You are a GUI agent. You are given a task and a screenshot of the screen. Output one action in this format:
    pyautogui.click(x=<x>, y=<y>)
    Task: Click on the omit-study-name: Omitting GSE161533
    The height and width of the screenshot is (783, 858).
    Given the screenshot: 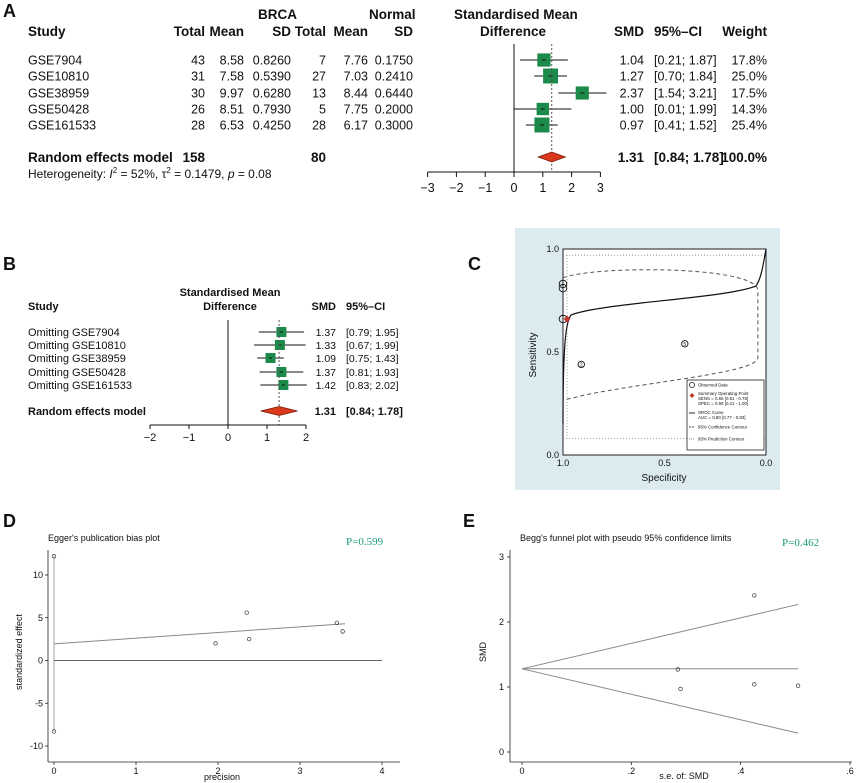 What is the action you would take?
    pyautogui.click(x=80, y=386)
    